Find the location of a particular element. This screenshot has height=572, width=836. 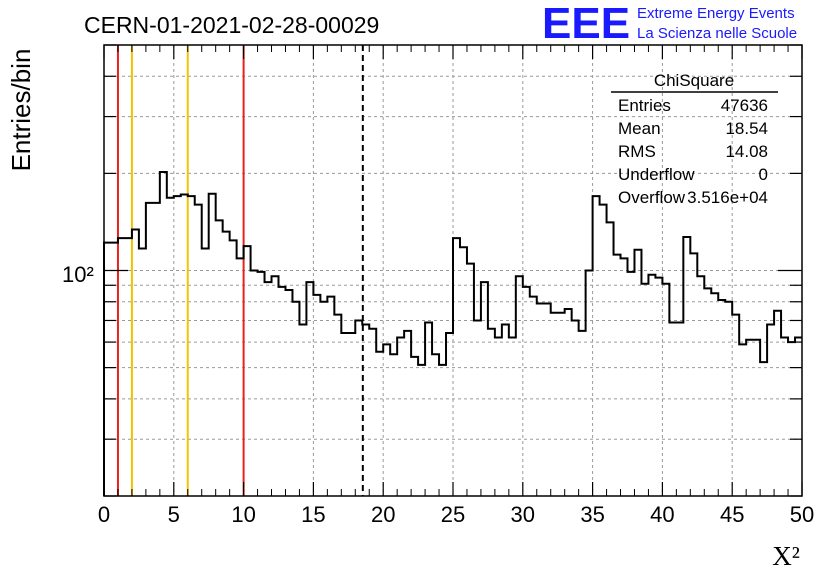

x-tick-labels: 0 5 10 15 20 25 30 35 40 45 50 is located at coordinates (456, 514).